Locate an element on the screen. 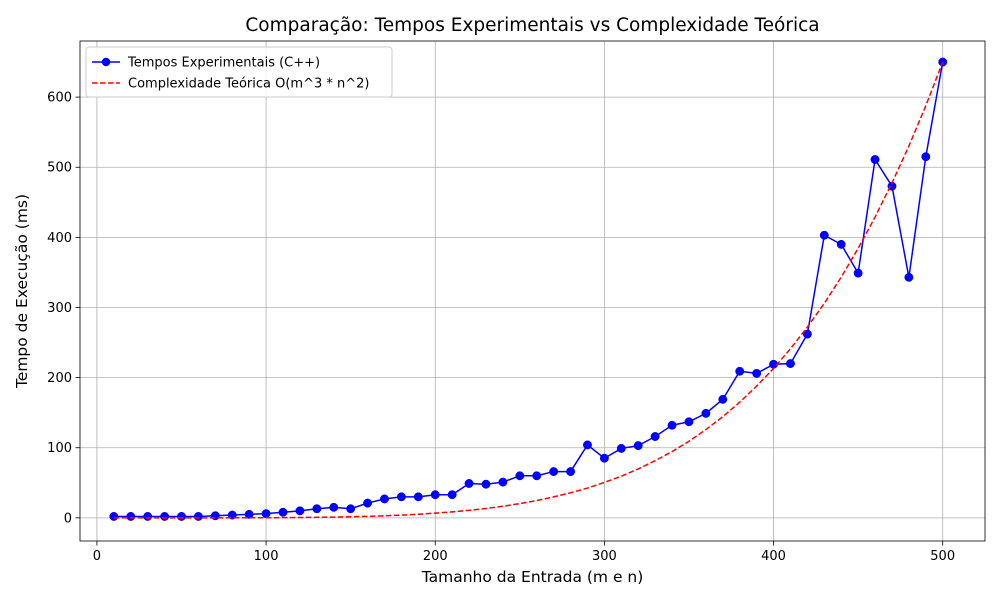 The image size is (1000, 600). x-tick-label: 200 is located at coordinates (435, 556).